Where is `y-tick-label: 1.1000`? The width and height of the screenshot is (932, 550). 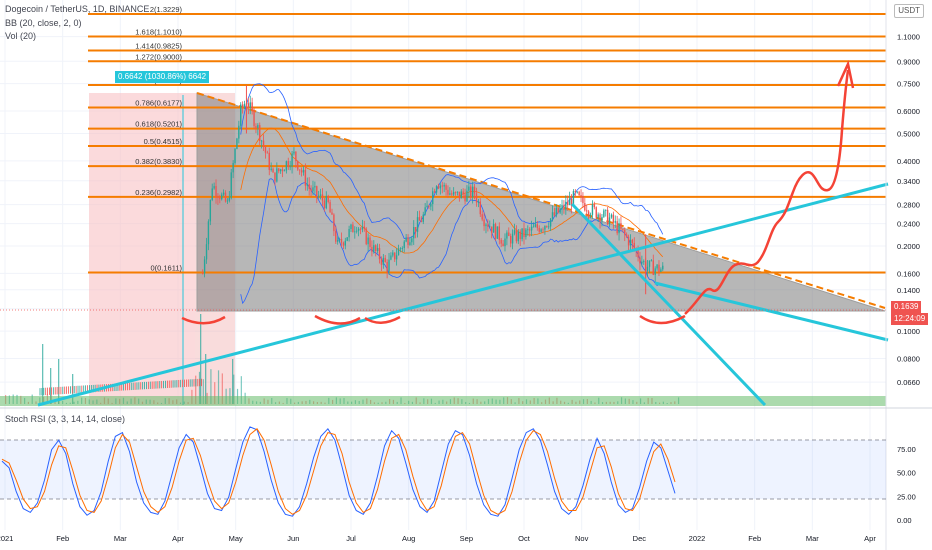
y-tick-label: 1.1000 is located at coordinates (908, 37).